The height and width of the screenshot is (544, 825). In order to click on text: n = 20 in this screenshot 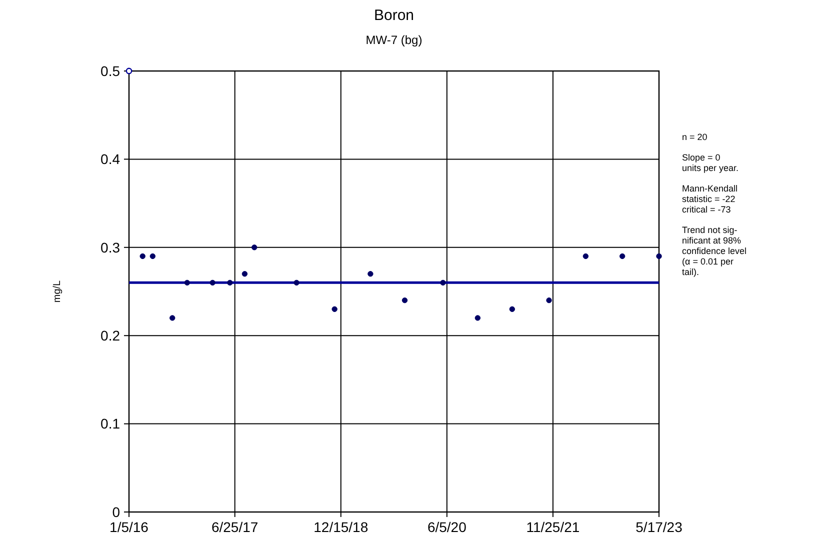, I will do `click(695, 137)`.